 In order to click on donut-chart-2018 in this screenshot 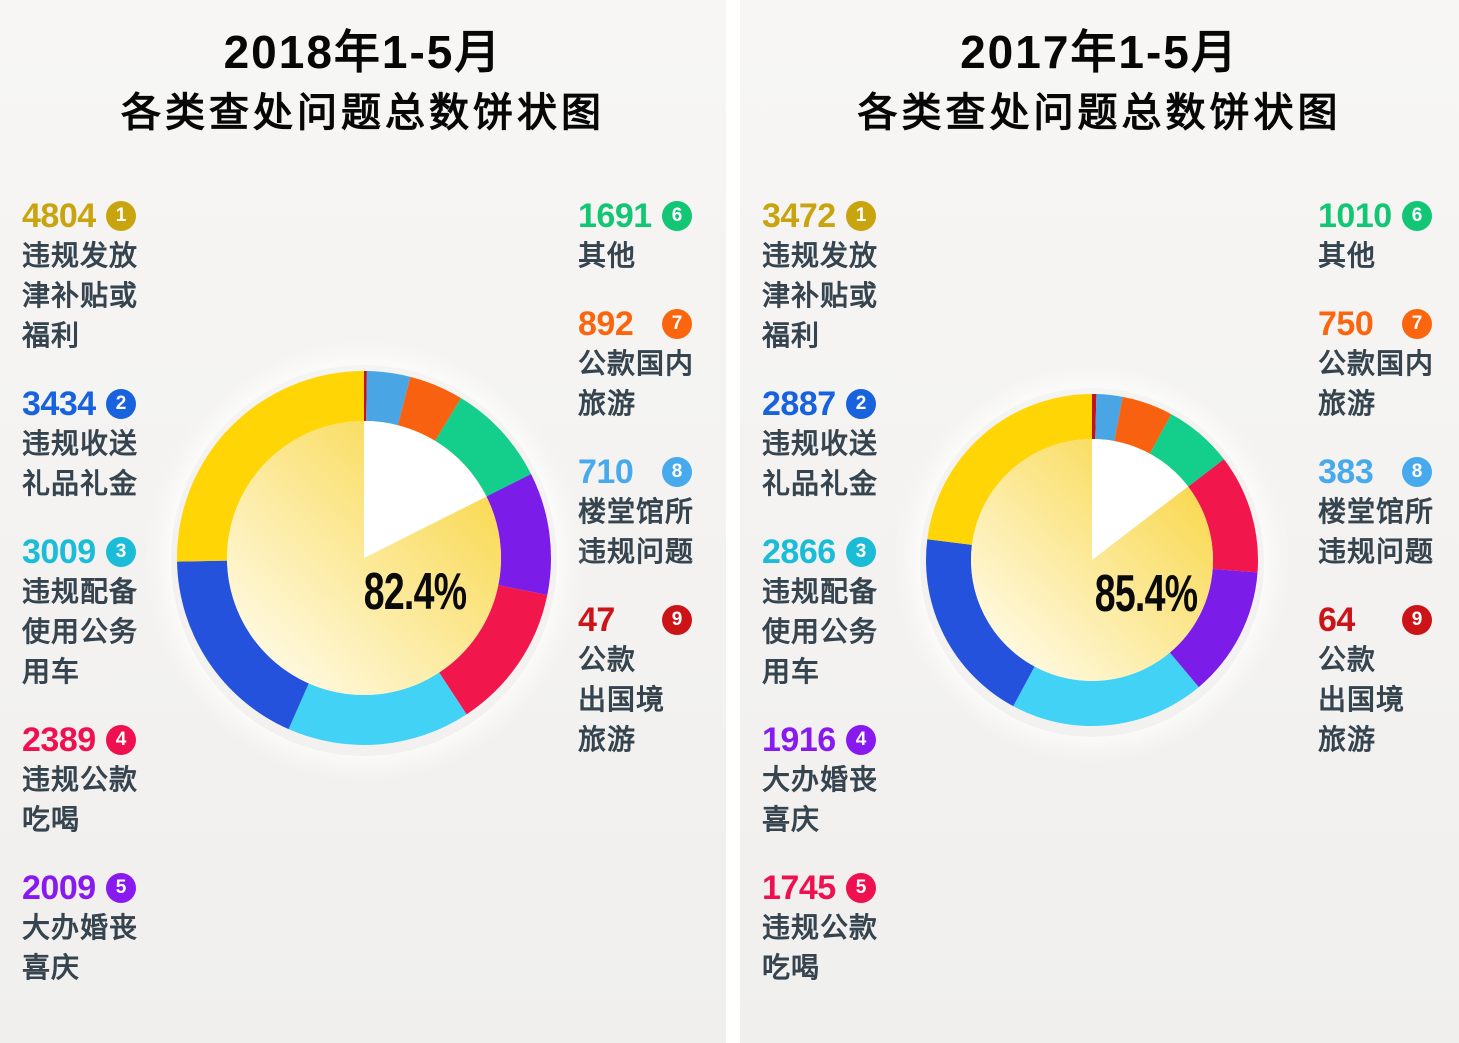, I will do `click(364, 560)`.